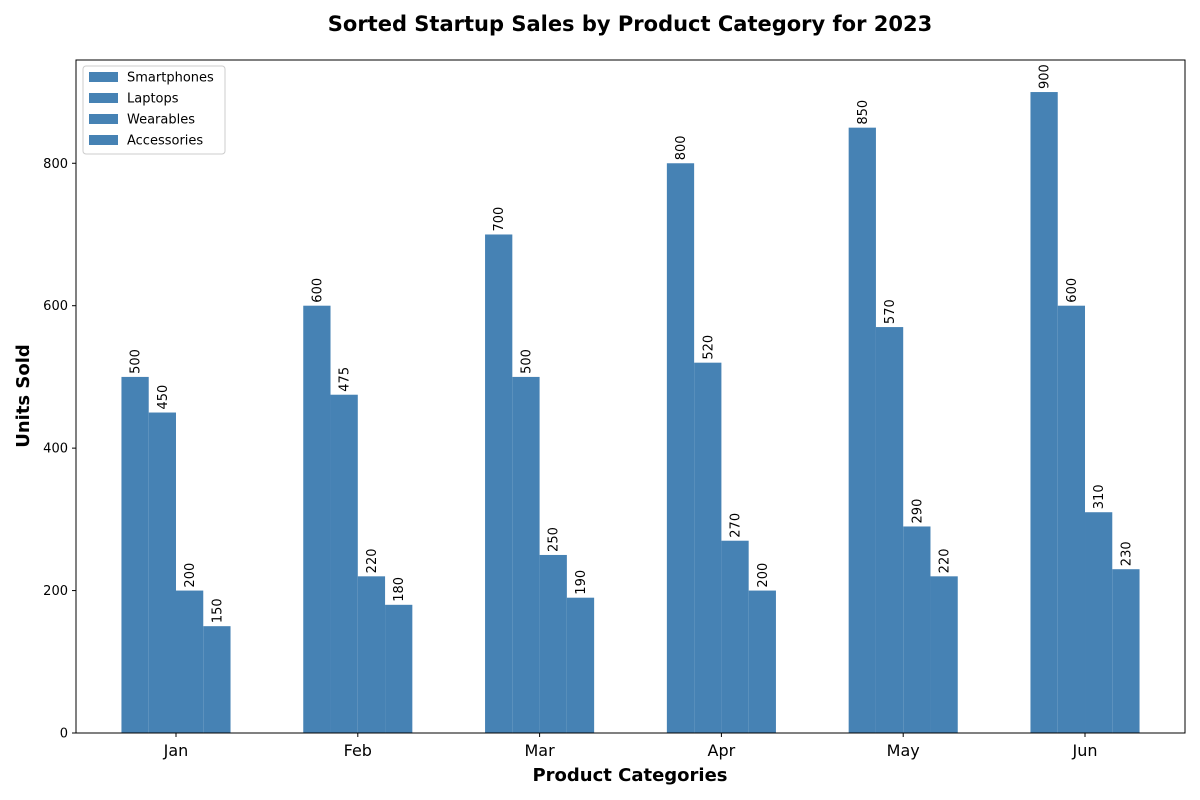 The height and width of the screenshot is (800, 1200). I want to click on y-tick-label: 400, so click(55, 449).